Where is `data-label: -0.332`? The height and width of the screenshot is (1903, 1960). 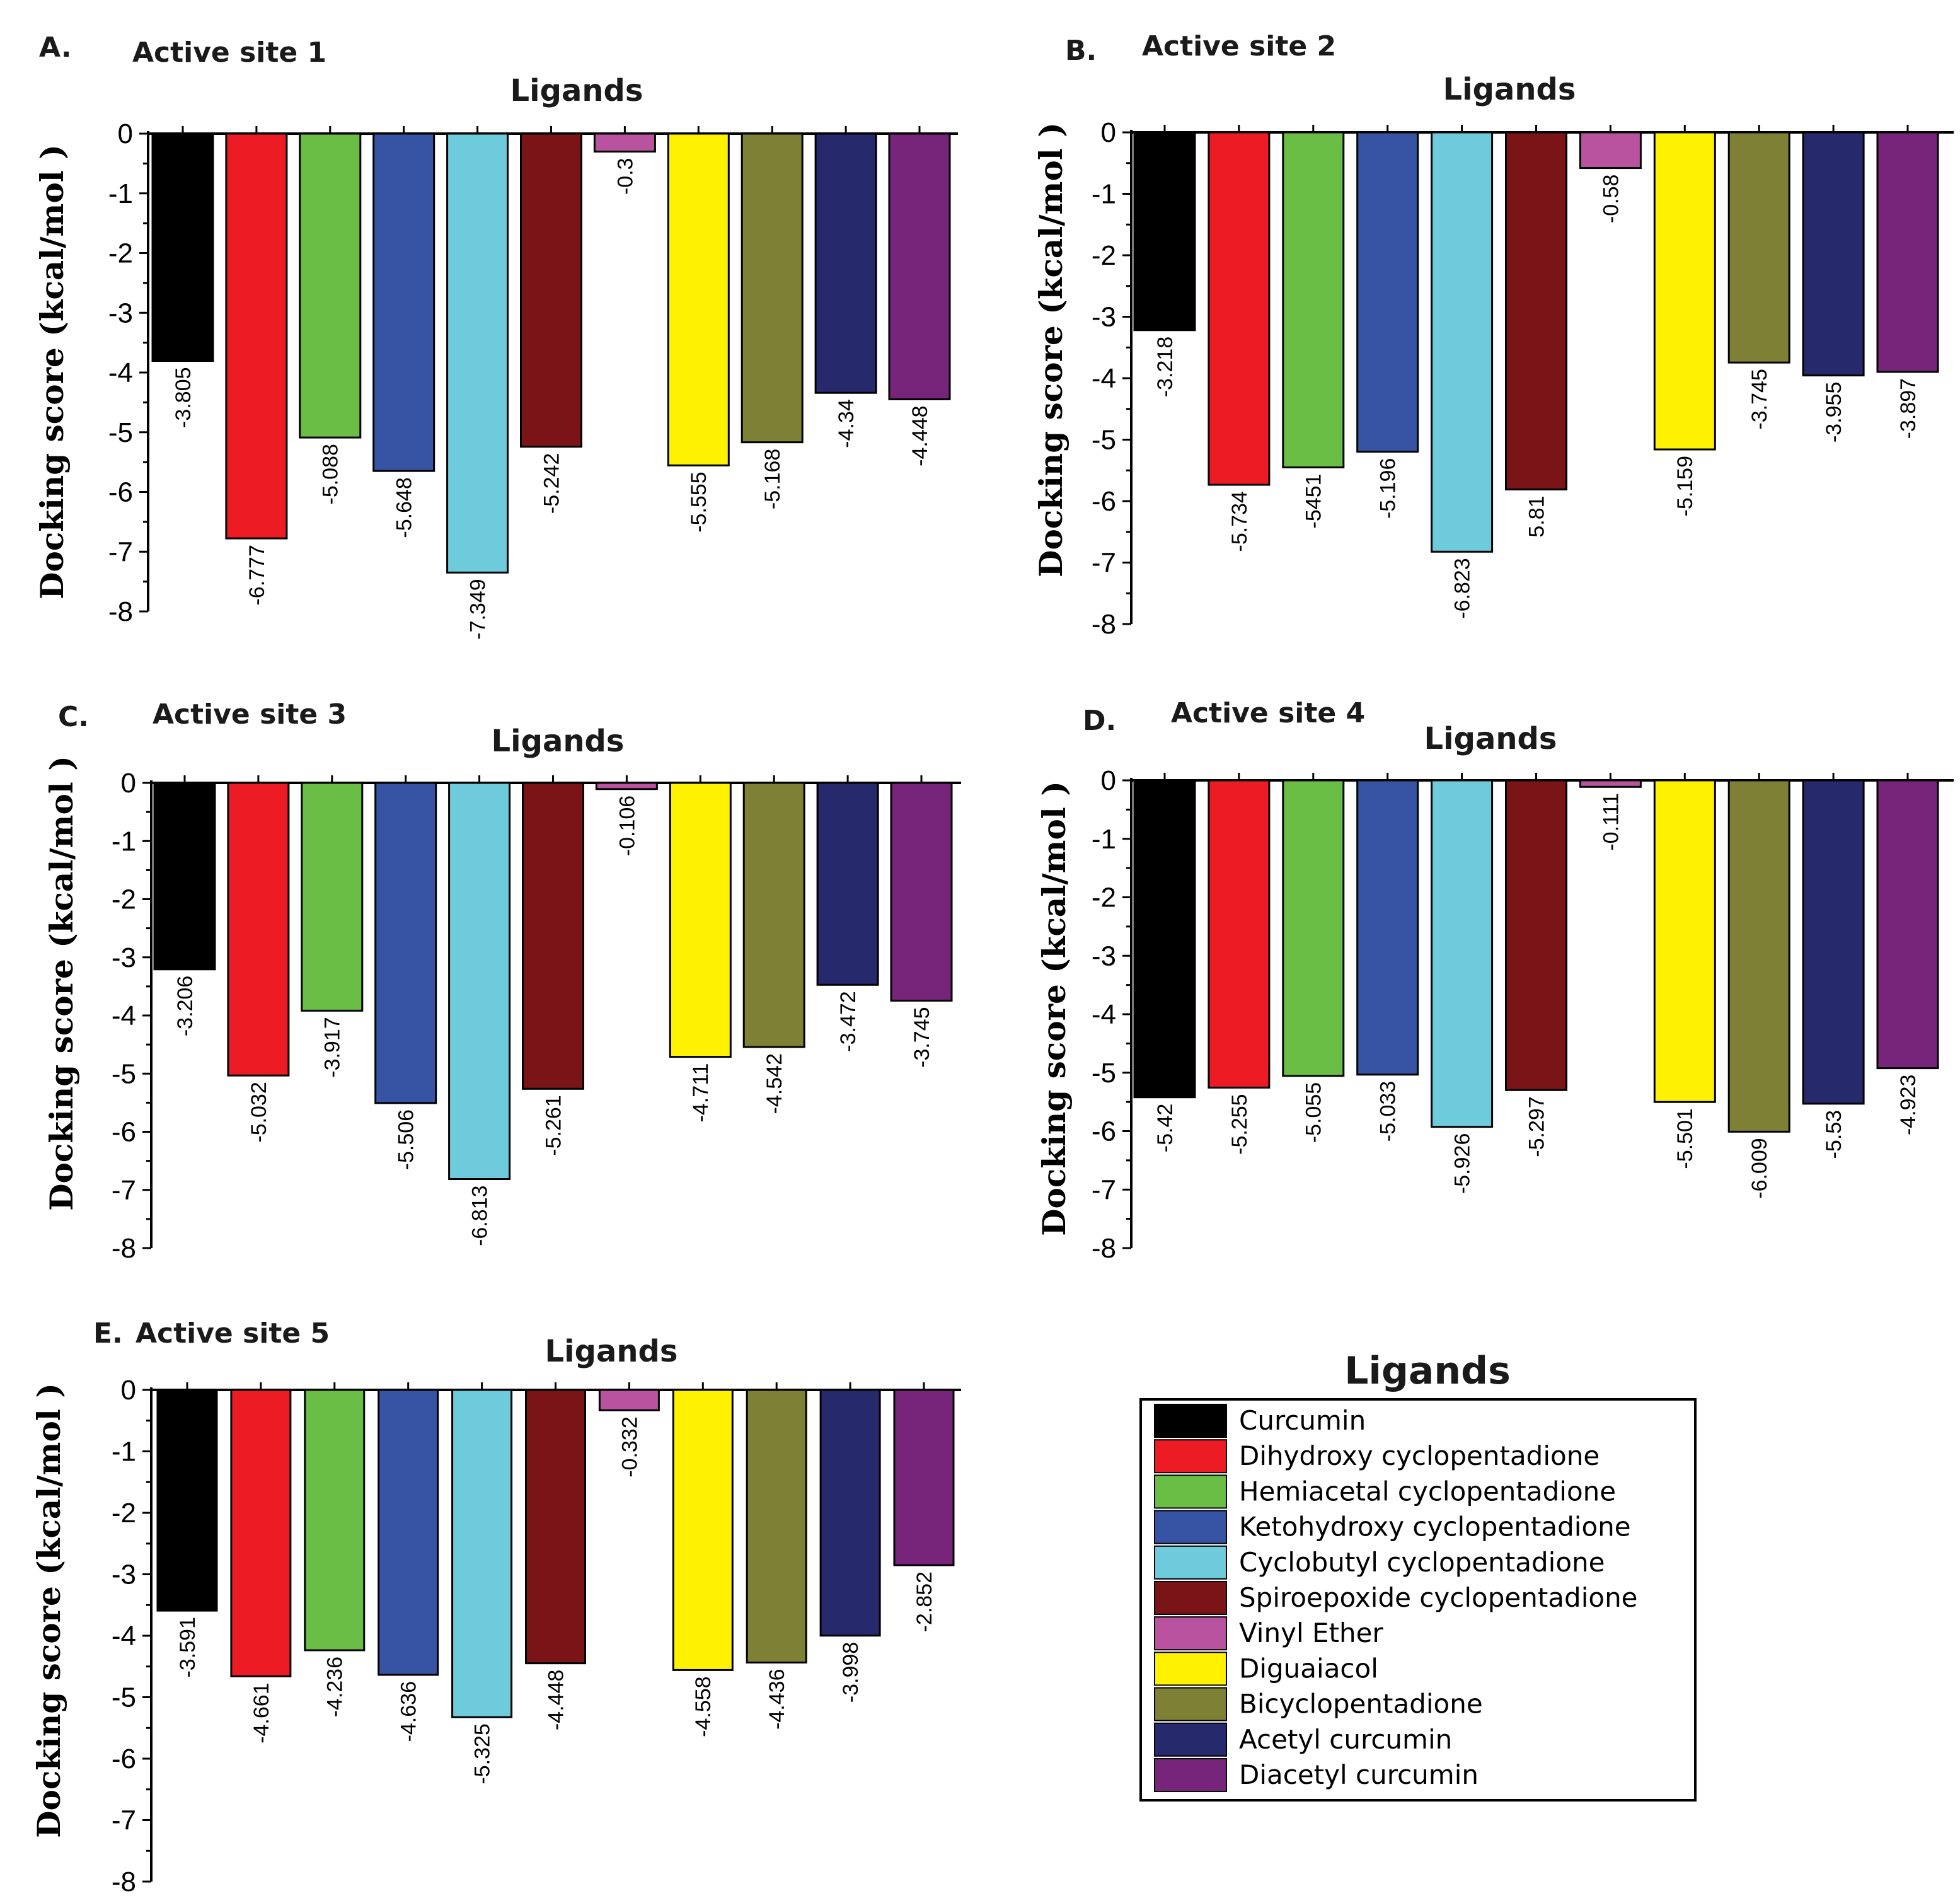
data-label: -0.332 is located at coordinates (630, 1447).